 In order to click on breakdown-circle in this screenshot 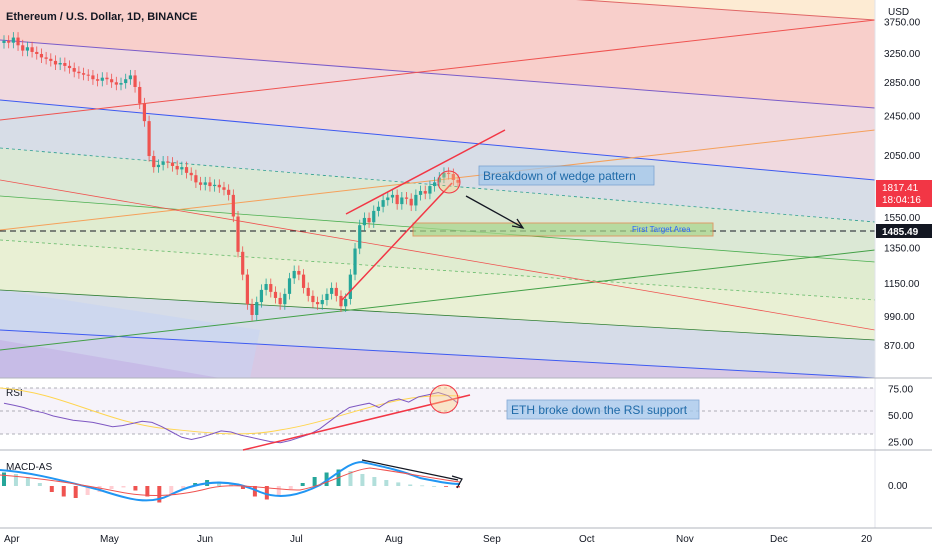, I will do `click(449, 182)`.